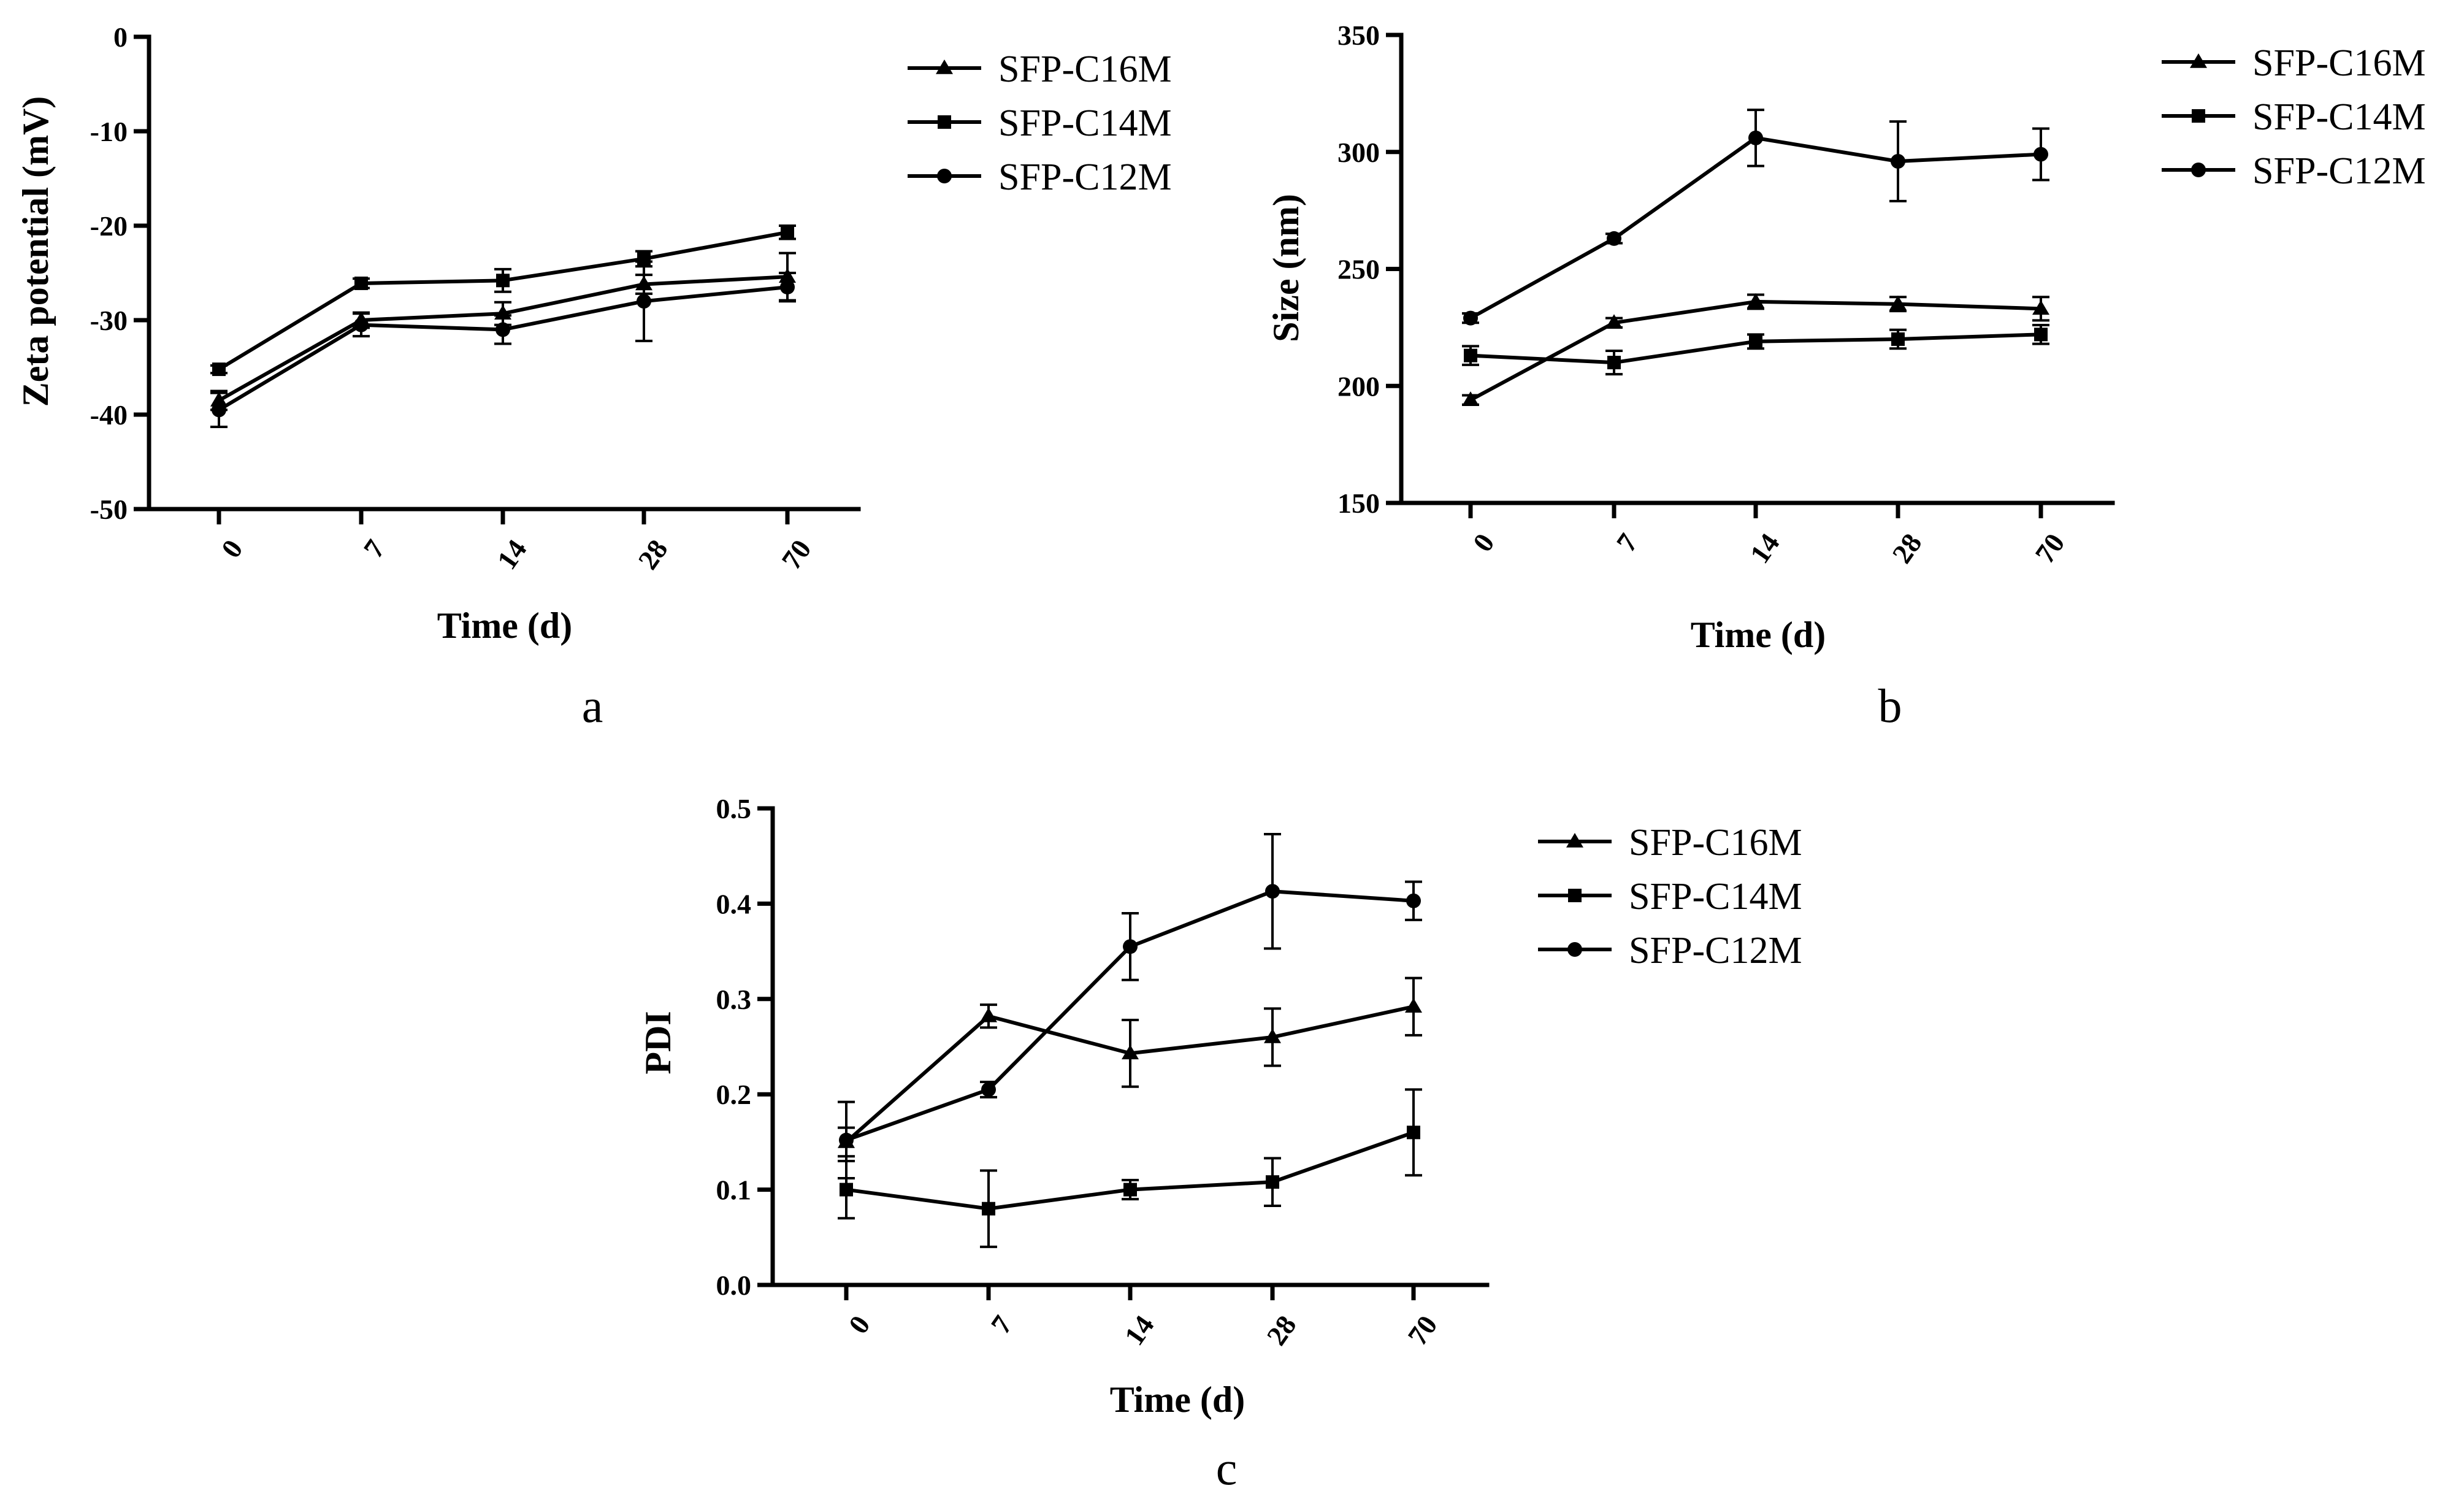 The image size is (2464, 1499). Describe the element at coordinates (109, 321) in the screenshot. I see `panel-a-y-tick-label: -30` at that location.